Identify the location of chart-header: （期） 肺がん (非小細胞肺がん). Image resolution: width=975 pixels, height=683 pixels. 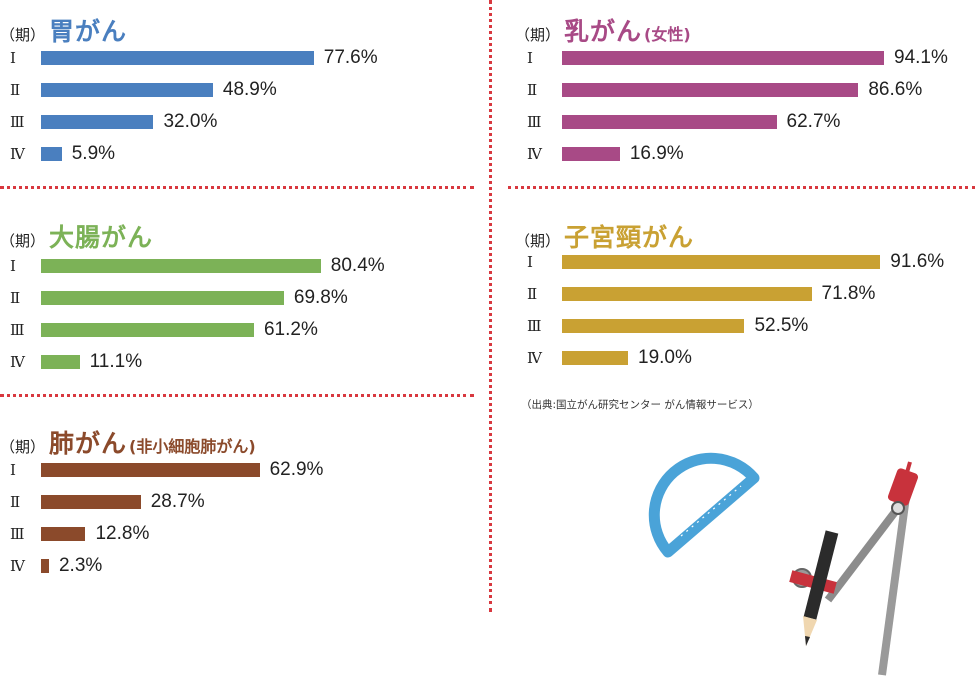
(128, 442).